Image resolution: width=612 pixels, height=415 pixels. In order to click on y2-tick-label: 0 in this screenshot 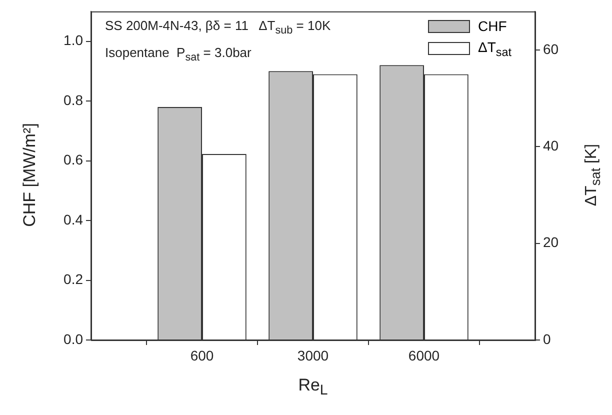, I will do `click(547, 338)`.